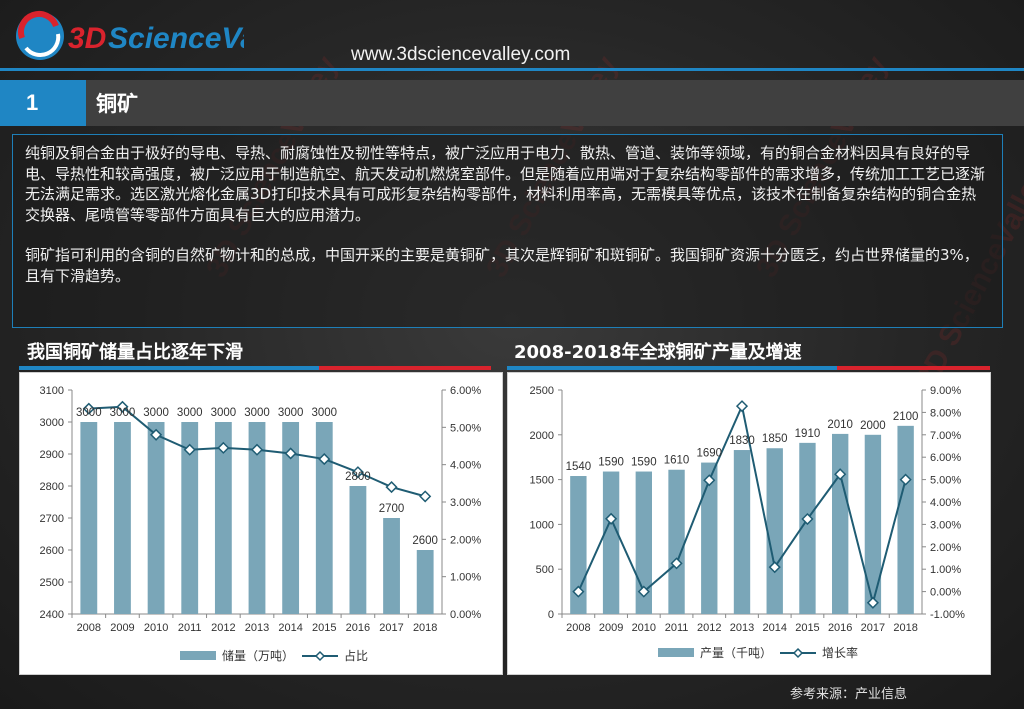  Describe the element at coordinates (52, 391) in the screenshot. I see `y-tick-label: 3100` at that location.